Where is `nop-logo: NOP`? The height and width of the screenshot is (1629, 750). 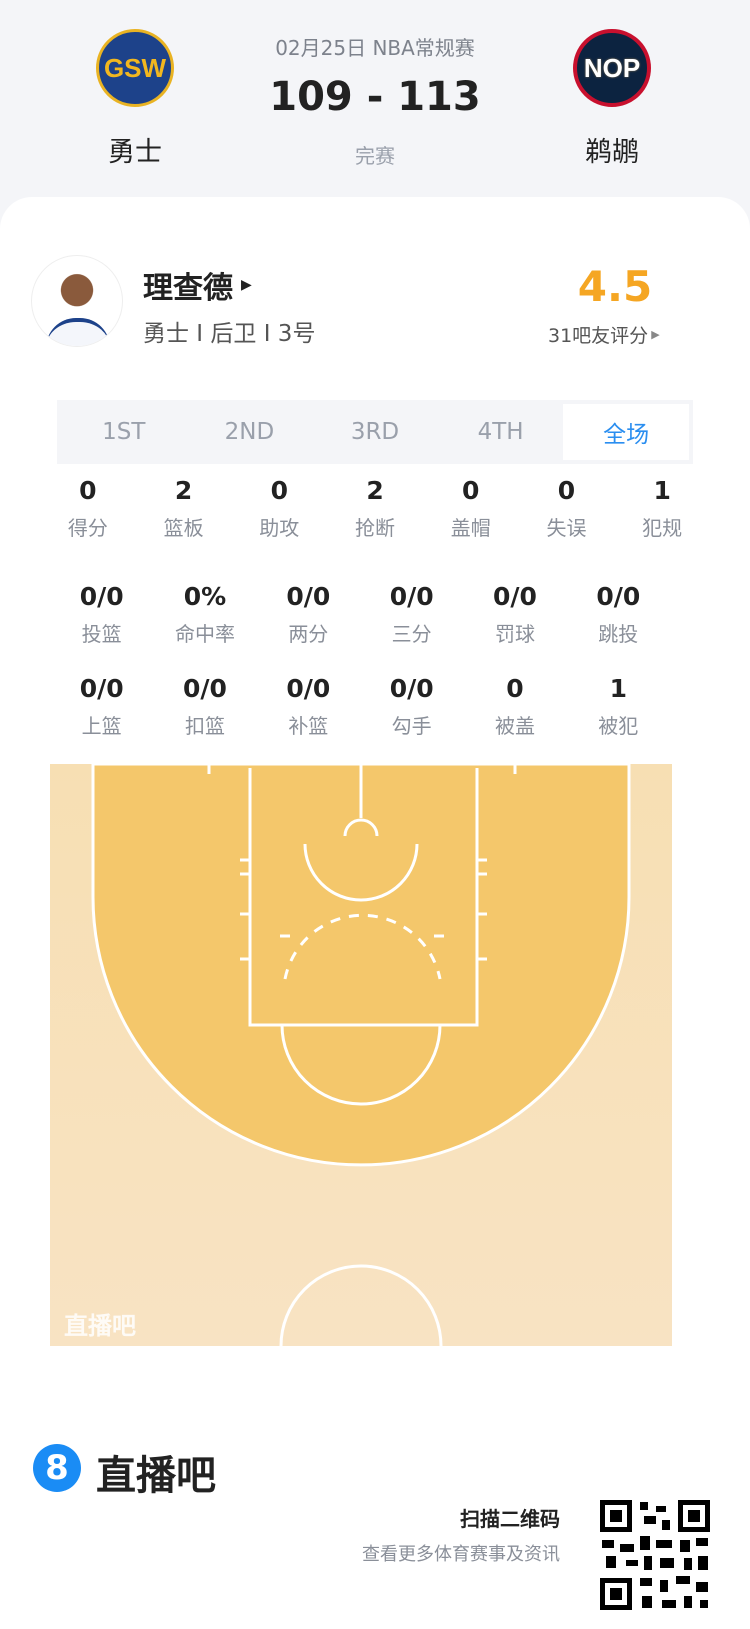
nop-logo: NOP is located at coordinates (612, 68).